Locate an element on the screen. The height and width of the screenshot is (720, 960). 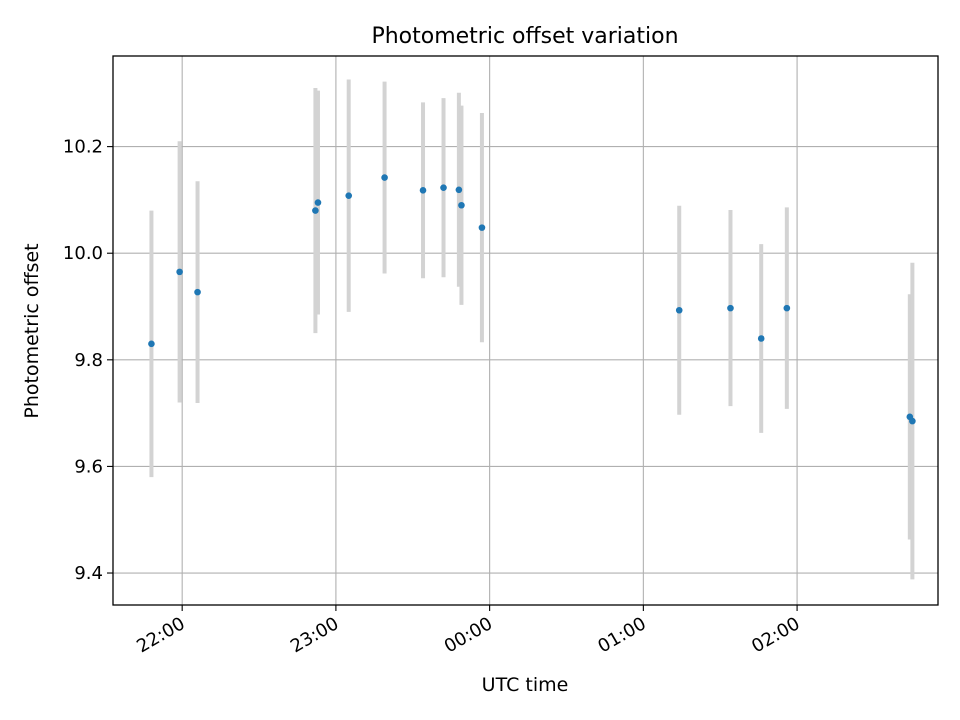
y-tick-label: 10.0 is located at coordinates (83, 253).